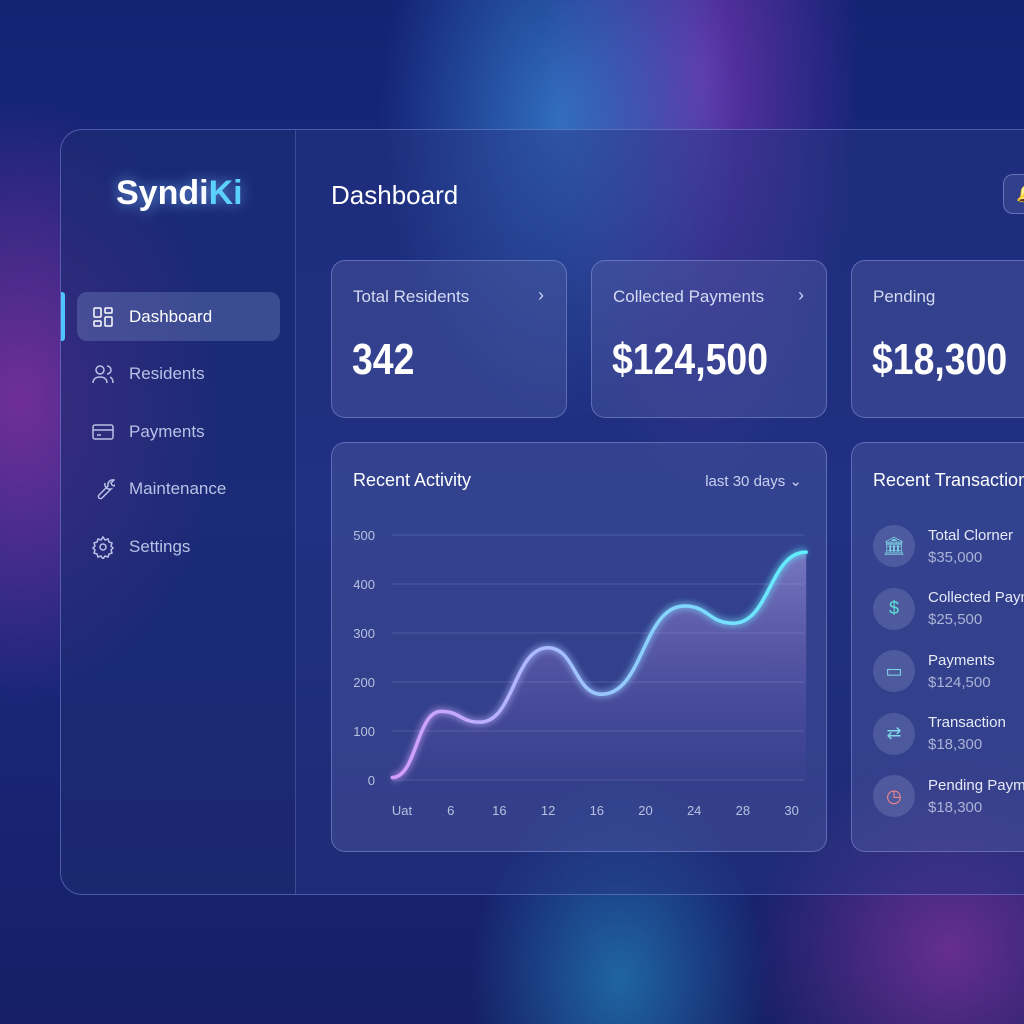  I want to click on transaction-amount: $124,500, so click(959, 682).